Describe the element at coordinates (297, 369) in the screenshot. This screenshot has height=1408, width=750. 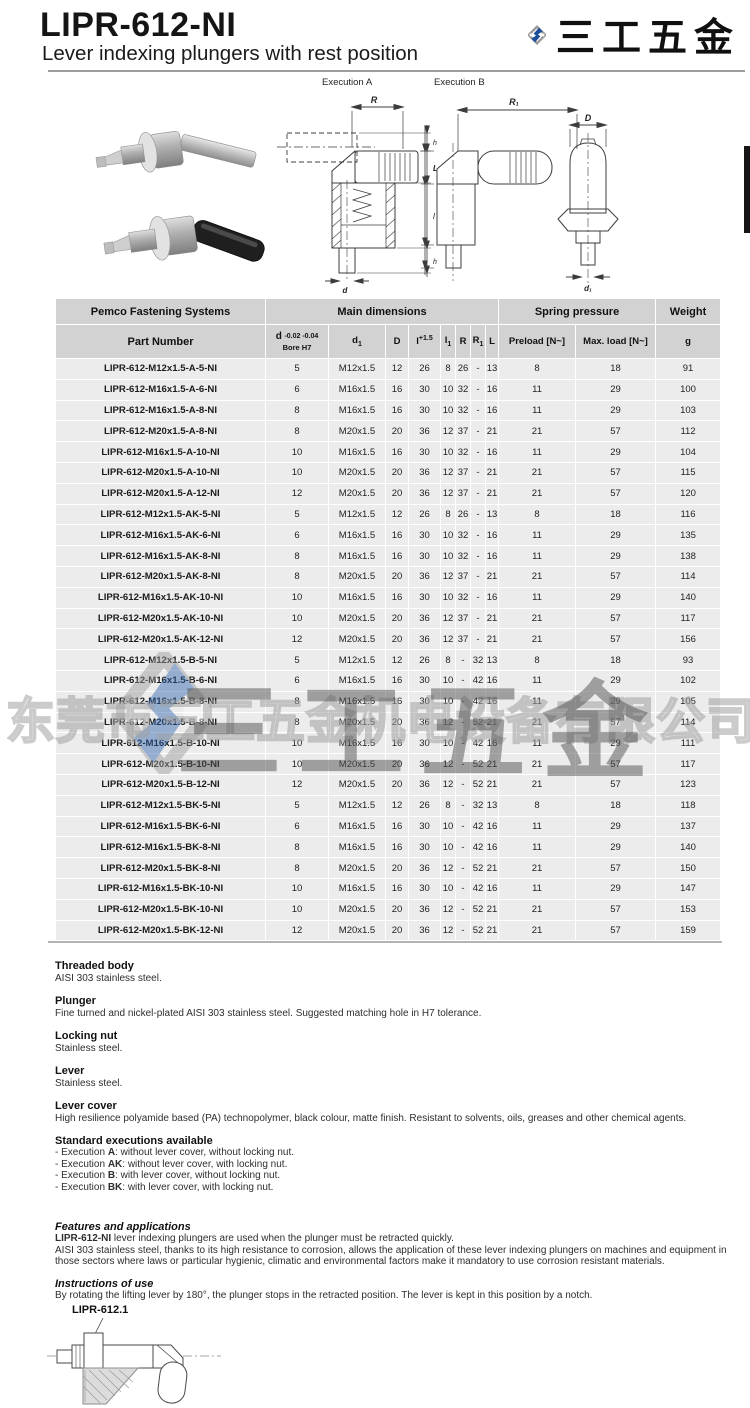
I see `dimension-cell: 5` at that location.